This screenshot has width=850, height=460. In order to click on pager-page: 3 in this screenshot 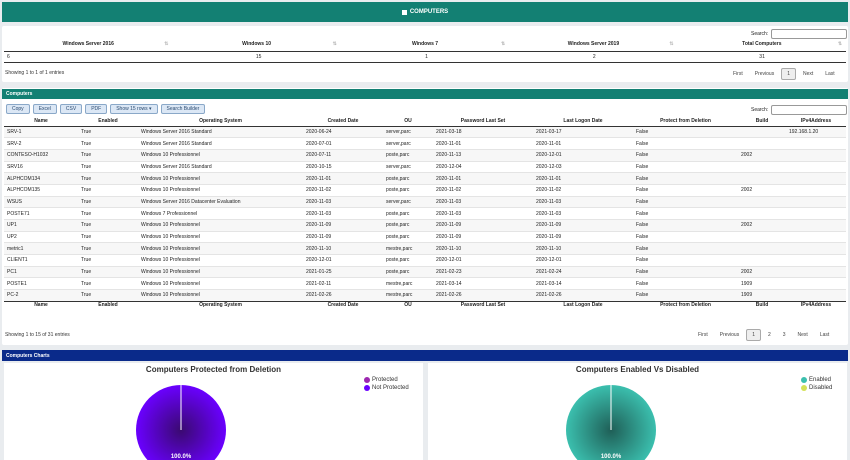, I will do `click(784, 335)`.